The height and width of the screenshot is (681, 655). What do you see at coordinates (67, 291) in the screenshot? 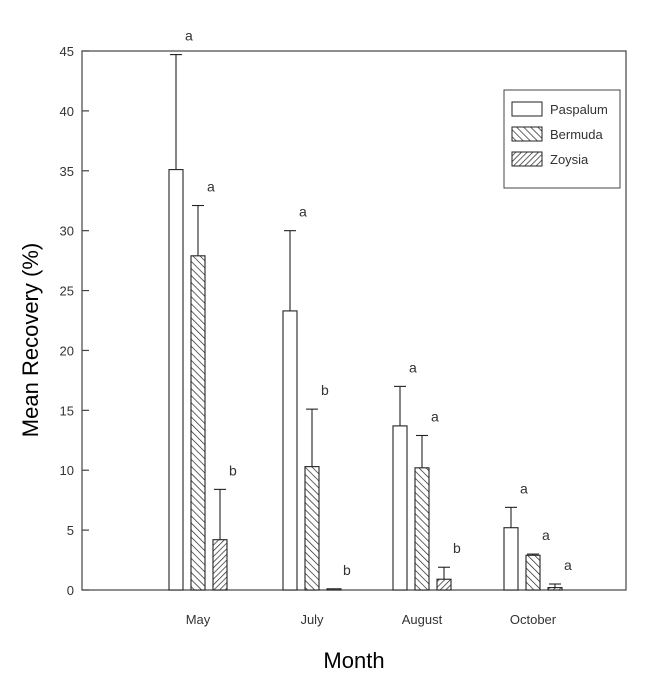
I see `y-tick-label: 25` at bounding box center [67, 291].